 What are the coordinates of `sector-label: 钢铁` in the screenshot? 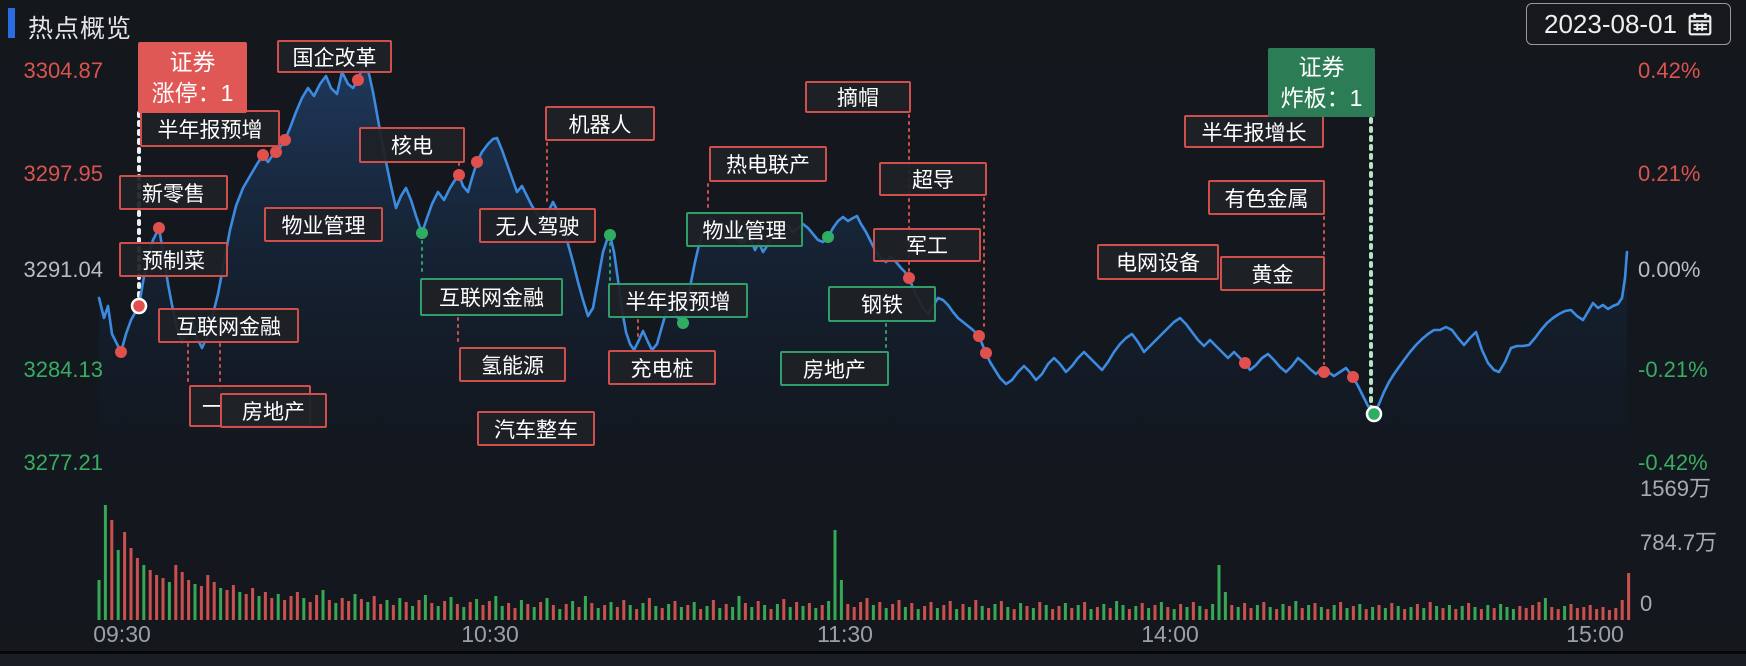 It's located at (882, 304).